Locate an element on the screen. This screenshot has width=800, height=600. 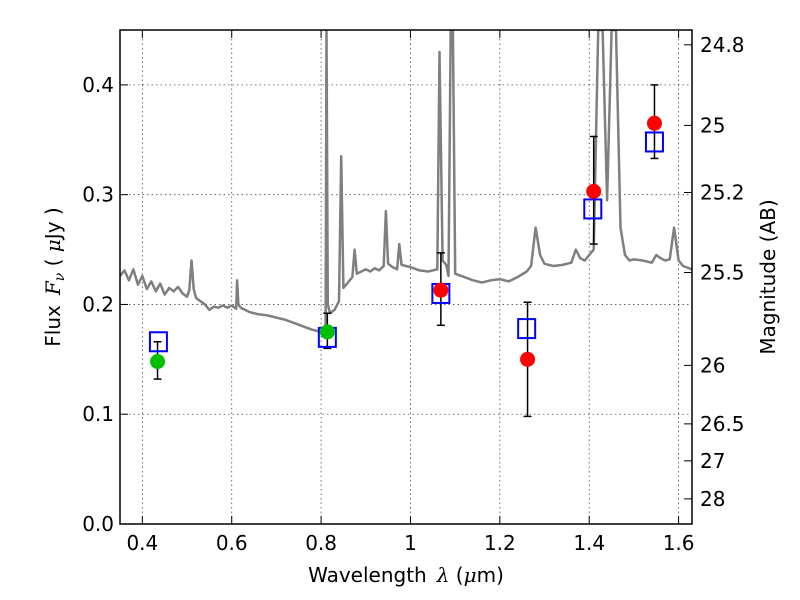
right-tick-label: 27 is located at coordinates (712, 461).